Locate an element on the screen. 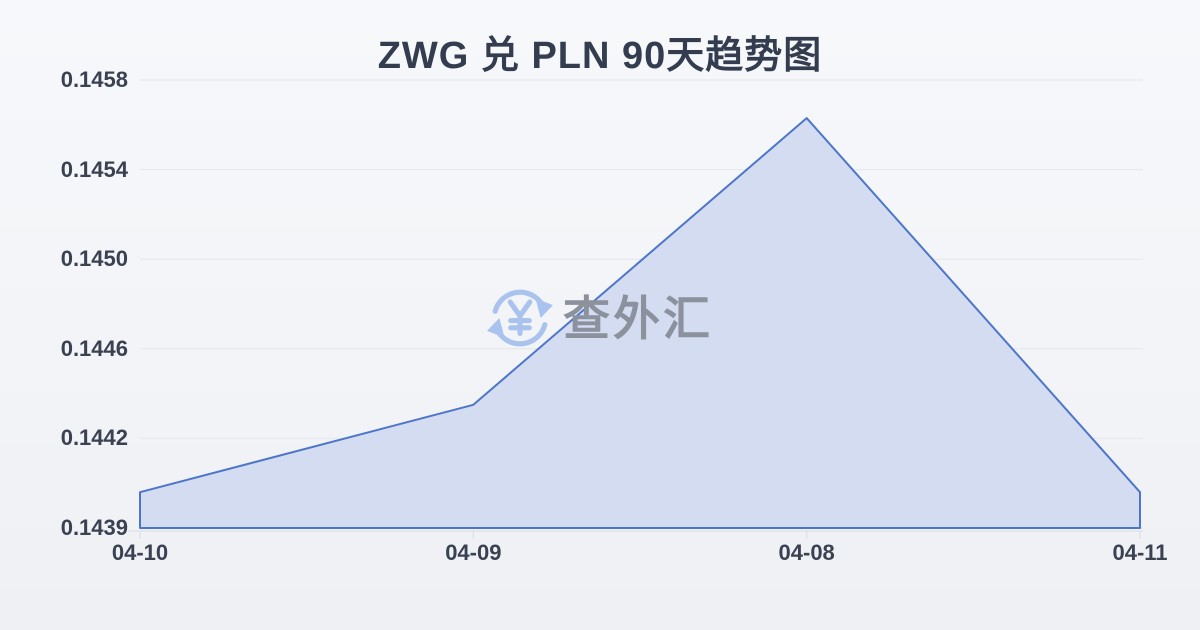 The height and width of the screenshot is (630, 1200). y-axis-tick-label: 0.1439 is located at coordinates (94, 527).